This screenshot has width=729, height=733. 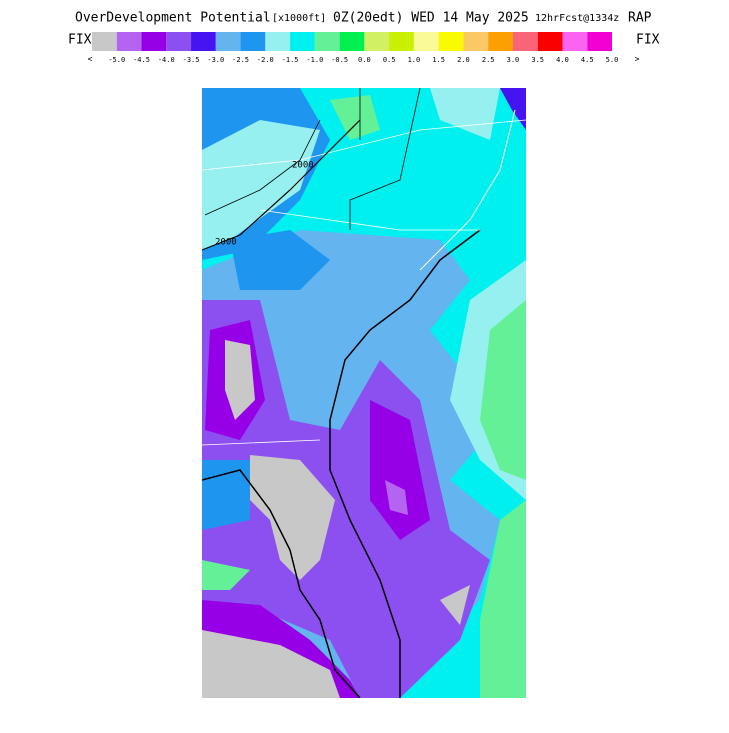 What do you see at coordinates (389, 60) in the screenshot?
I see `colorbar-label: 0.5` at bounding box center [389, 60].